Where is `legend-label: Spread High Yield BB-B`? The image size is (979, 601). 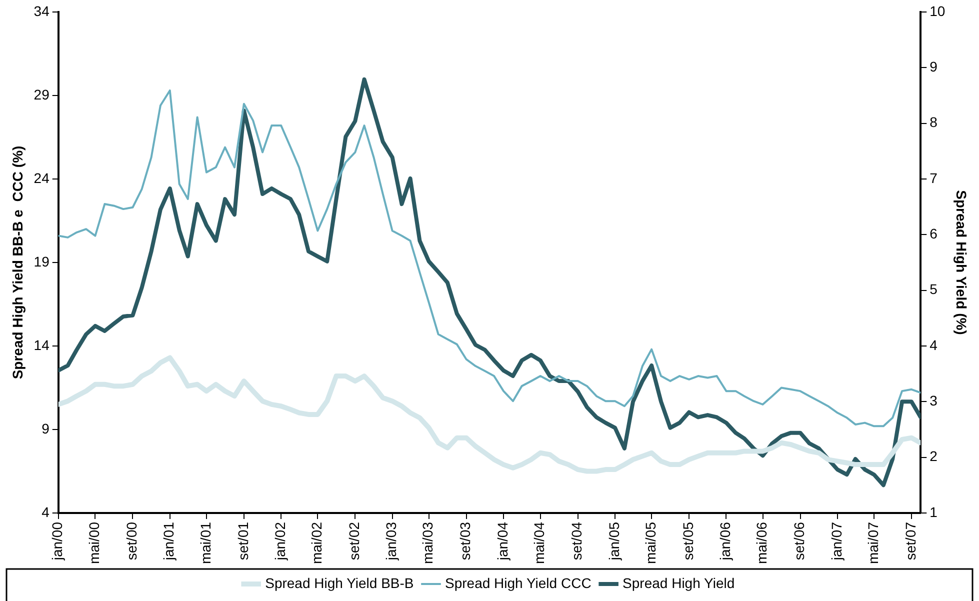 legend-label: Spread High Yield BB-B is located at coordinates (339, 582).